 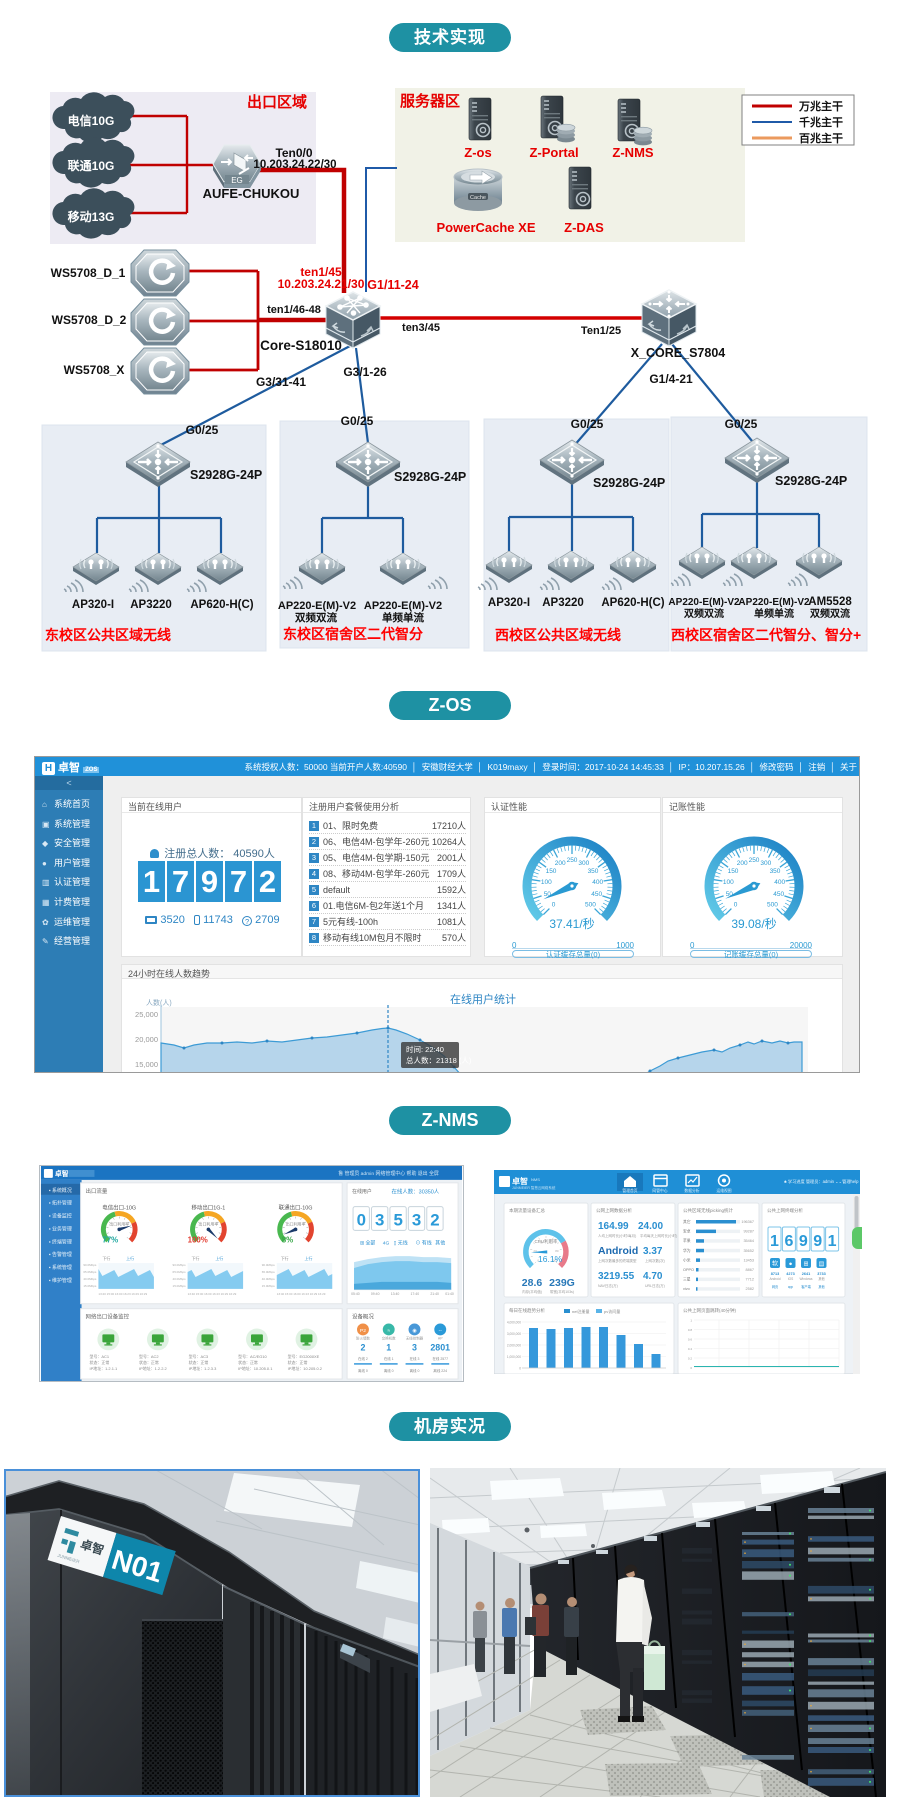 What do you see at coordinates (790, 1274) in the screenshot?
I see `svg-text: 4273` at bounding box center [790, 1274].